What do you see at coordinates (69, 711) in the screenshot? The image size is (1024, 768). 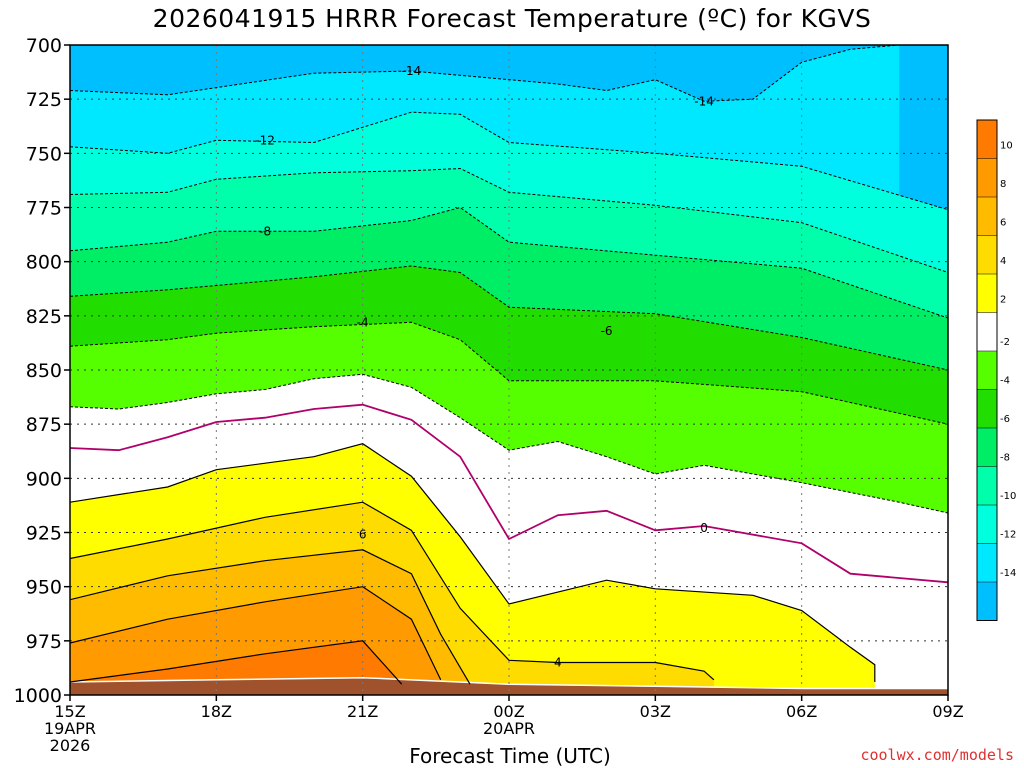 I see `x-tick-label: 15Z` at bounding box center [69, 711].